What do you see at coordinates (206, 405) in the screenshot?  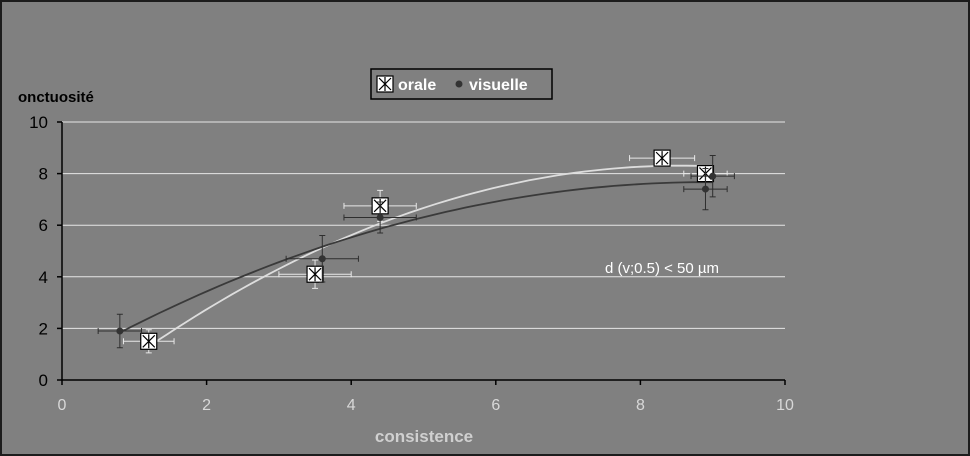 I see `x-tick-label-1: 2` at bounding box center [206, 405].